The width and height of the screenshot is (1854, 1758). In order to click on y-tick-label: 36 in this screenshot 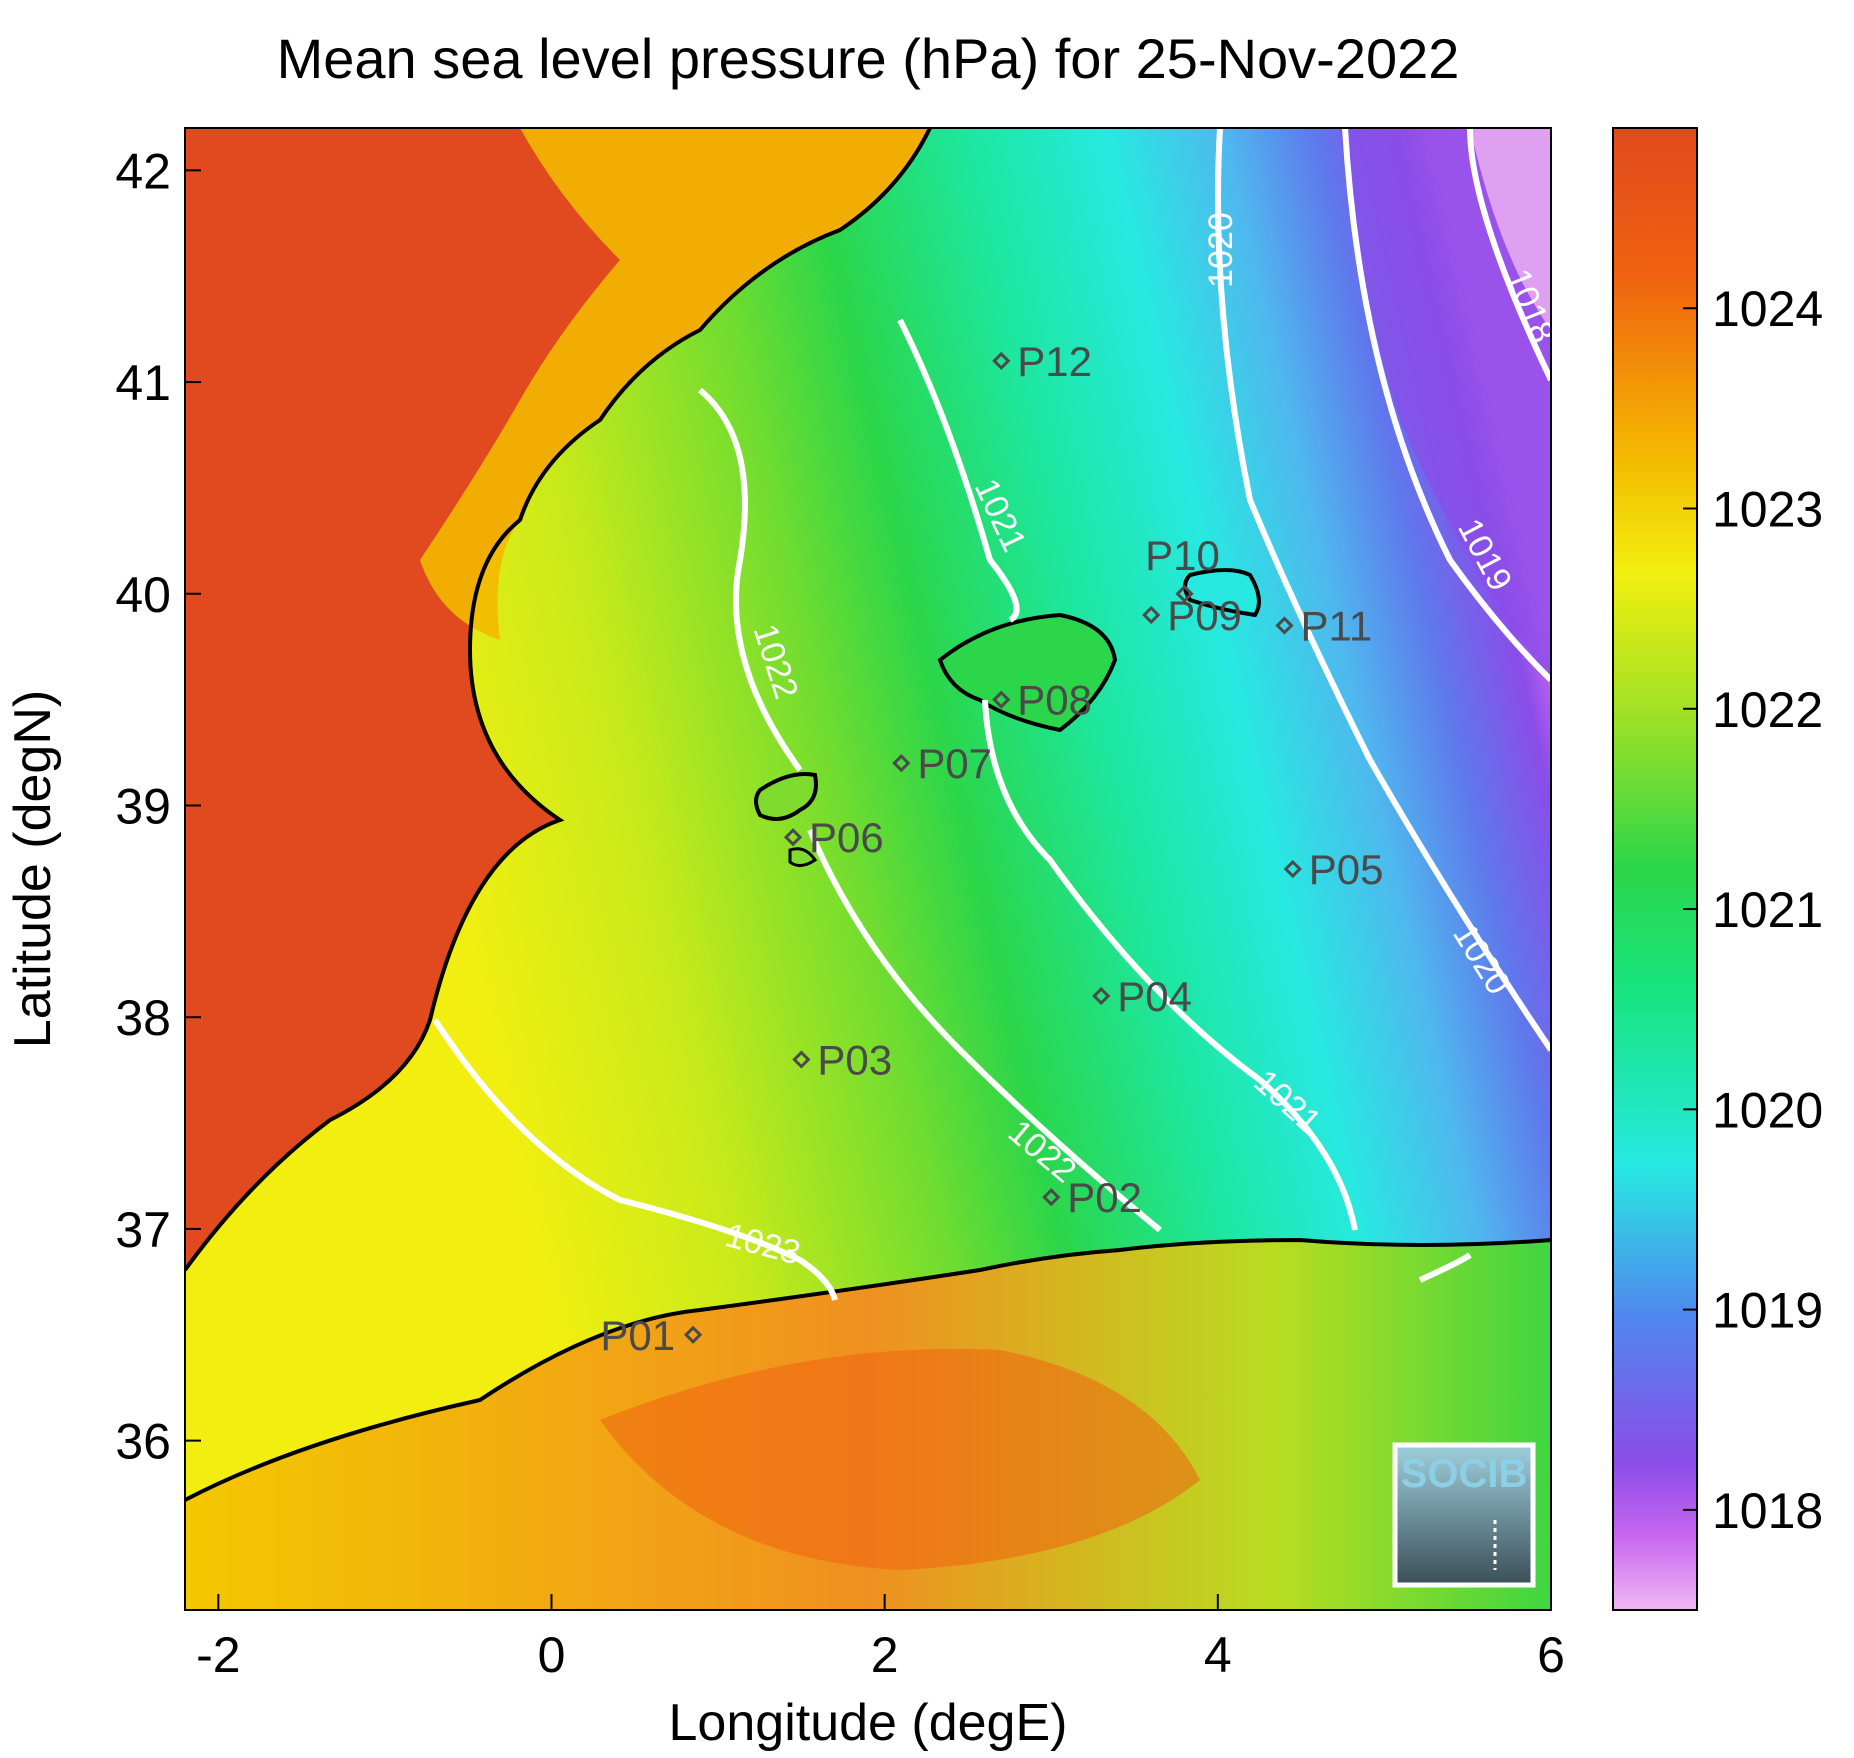, I will do `click(143, 1442)`.